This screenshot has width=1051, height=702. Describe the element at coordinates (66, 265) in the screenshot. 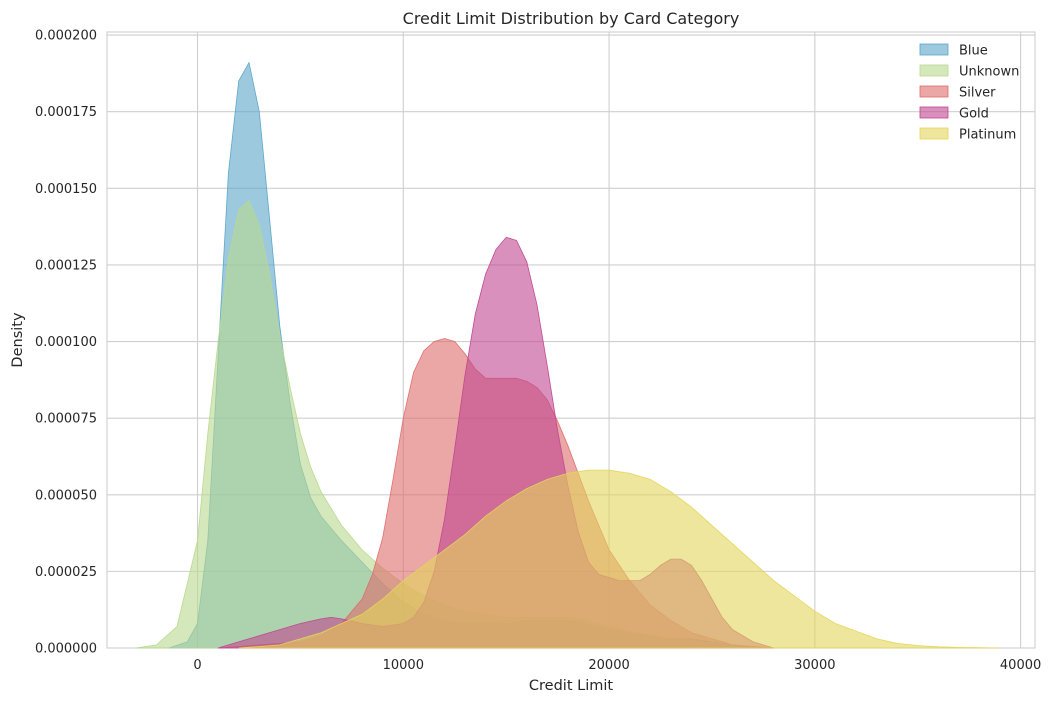

I see `y-tick-label: 0.000125` at that location.